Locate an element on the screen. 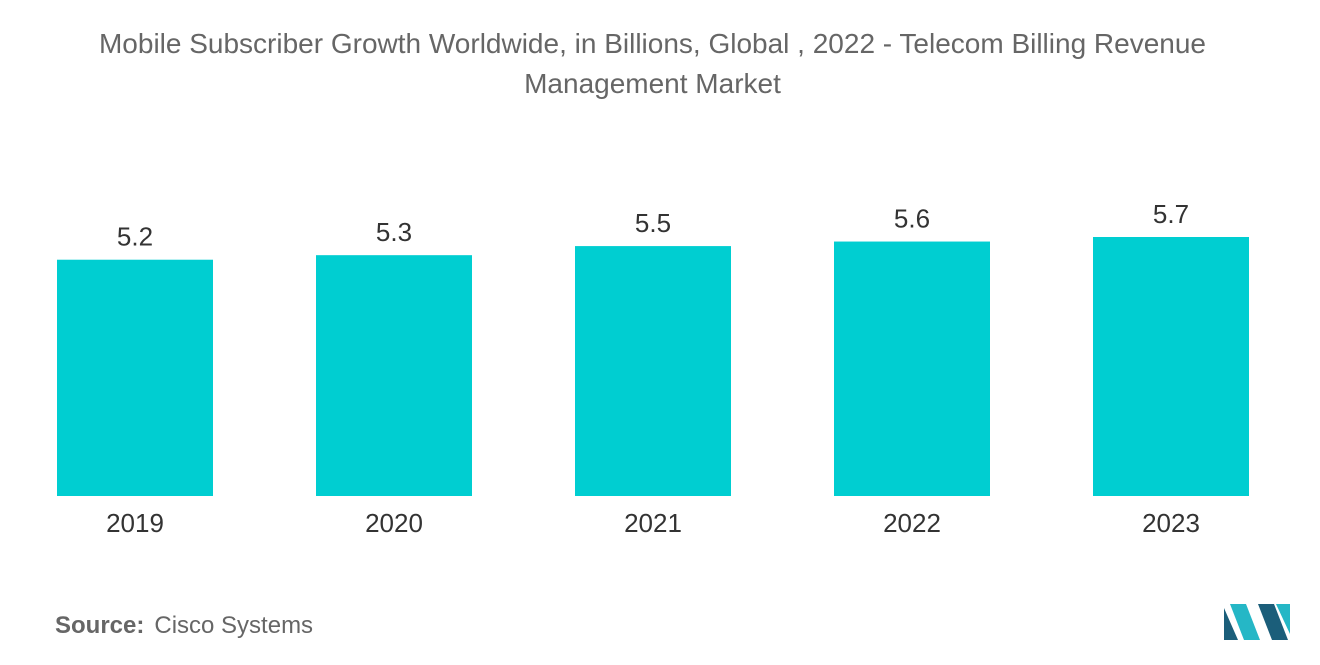 Image resolution: width=1320 pixels, height=665 pixels. value-label-2021: 5.5 is located at coordinates (653, 223).